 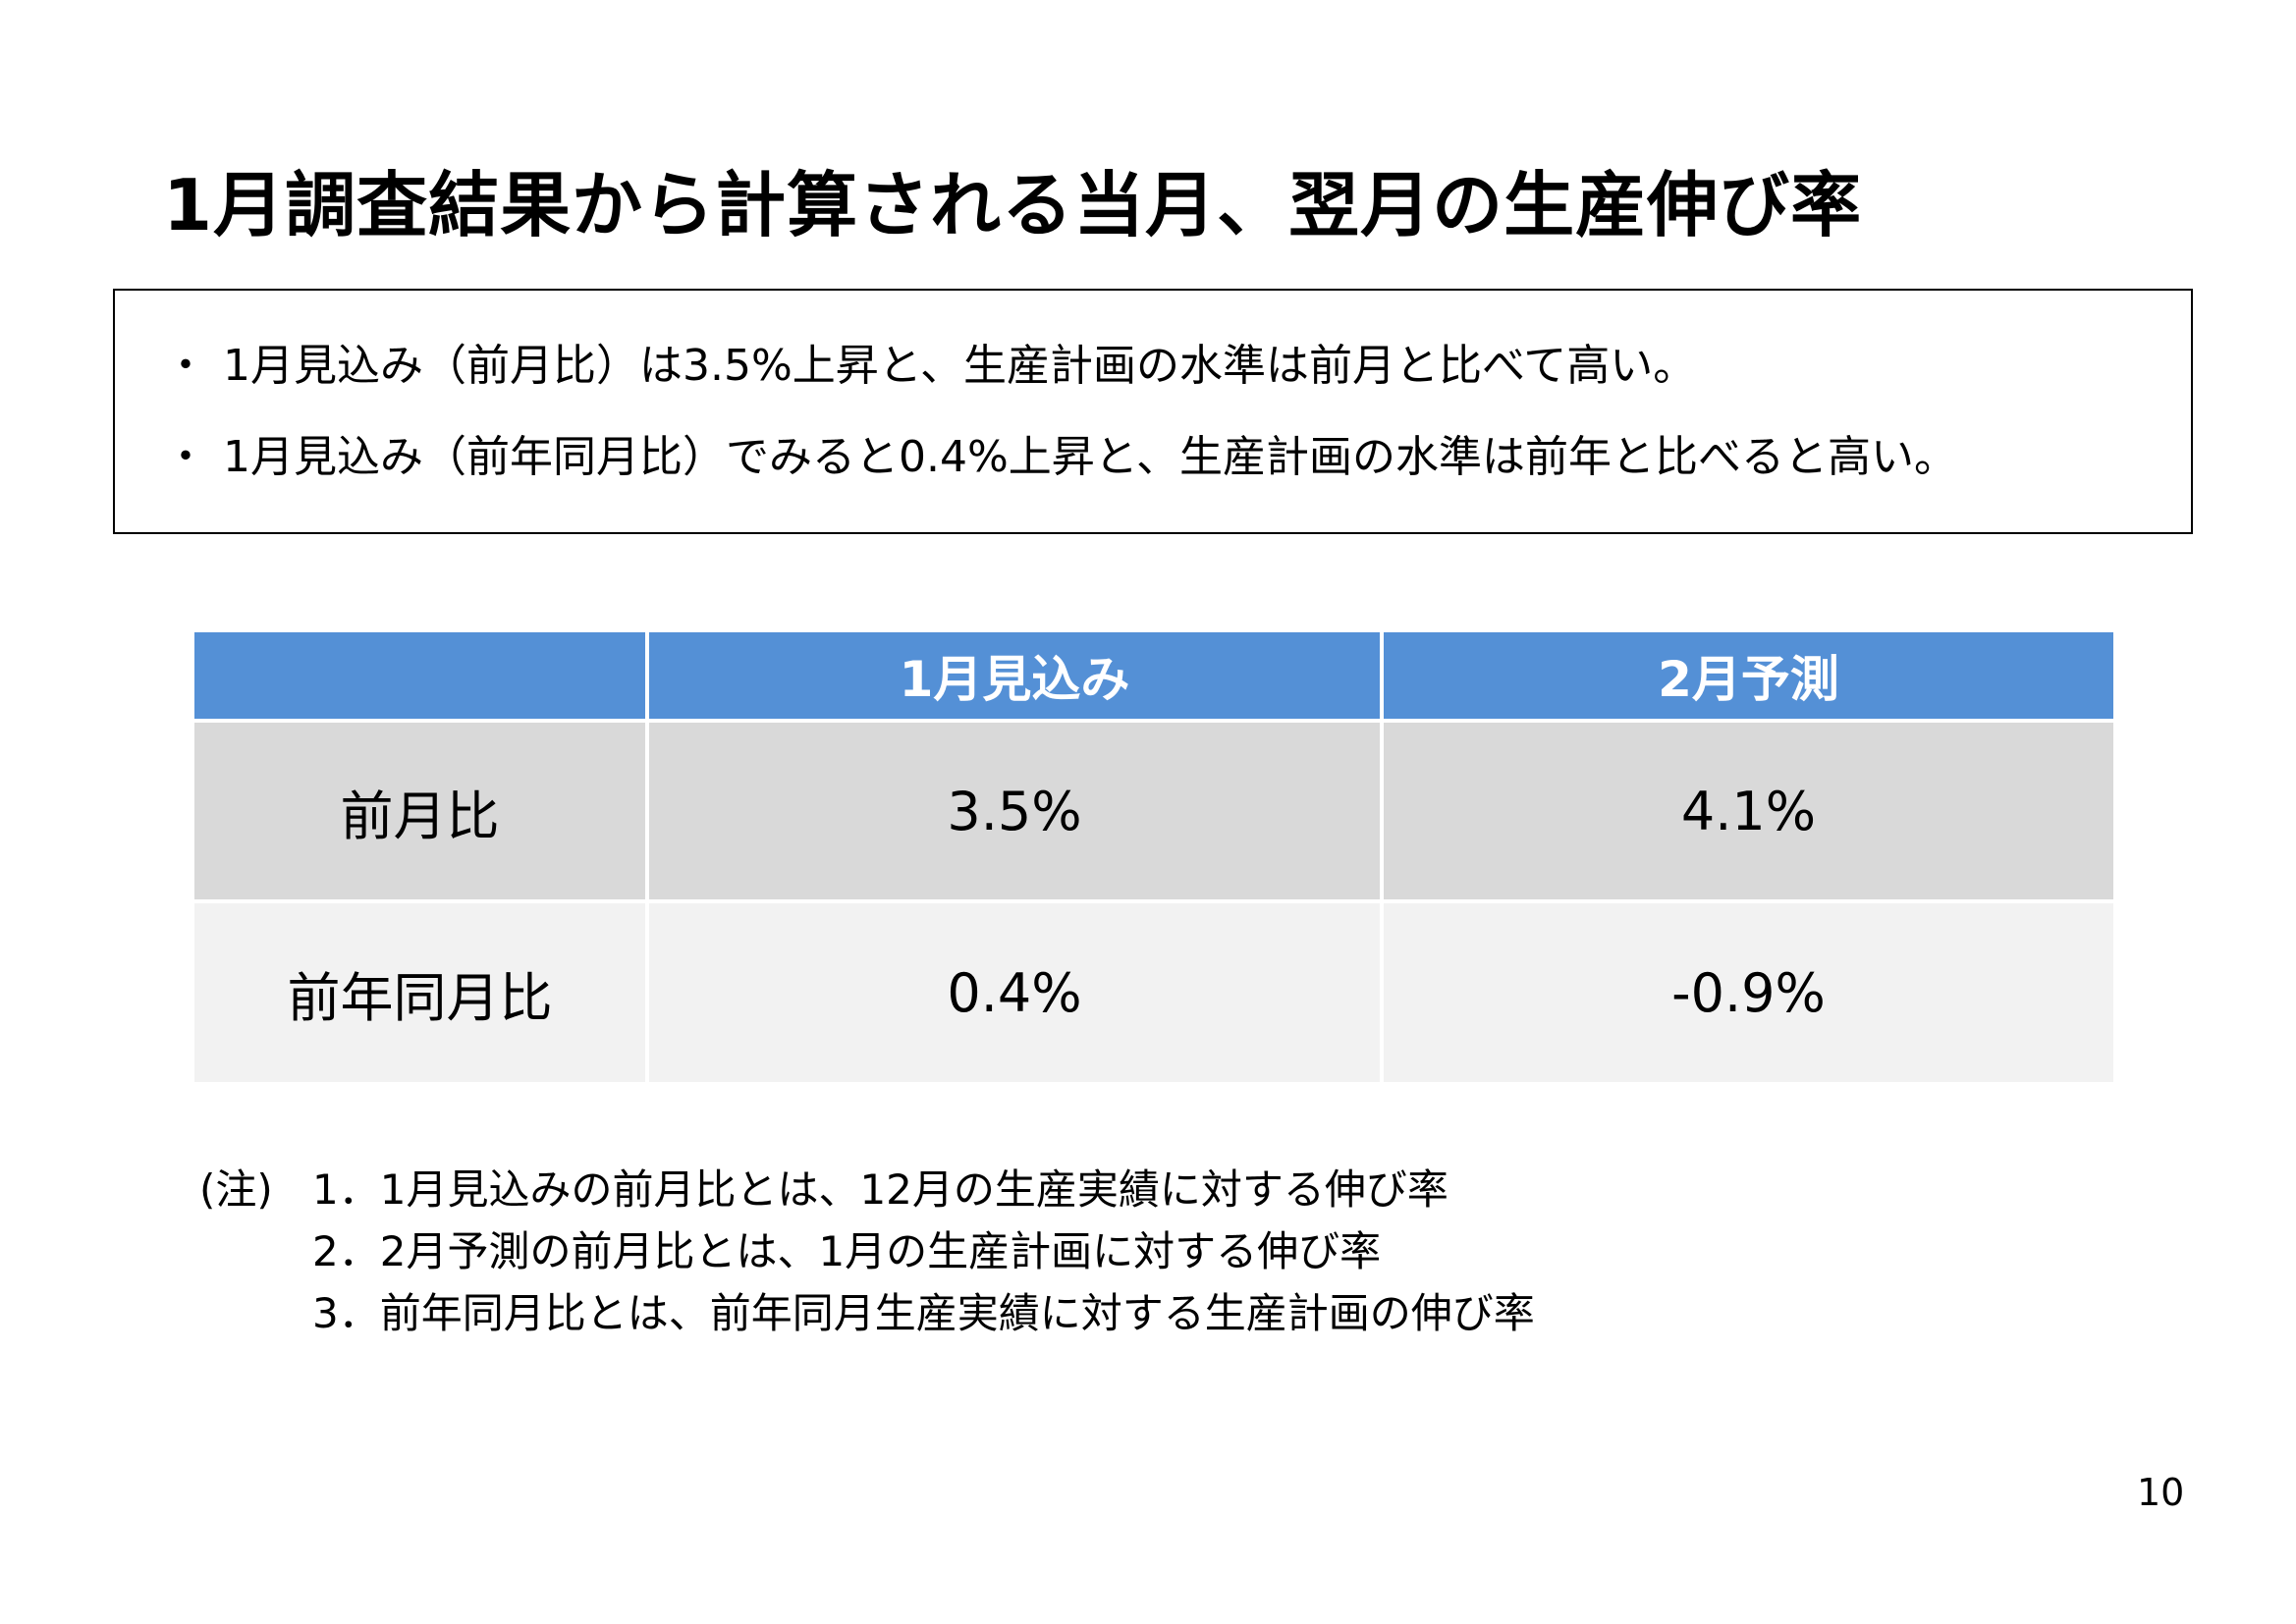 What do you see at coordinates (2161, 1492) in the screenshot?
I see `page-number: 10` at bounding box center [2161, 1492].